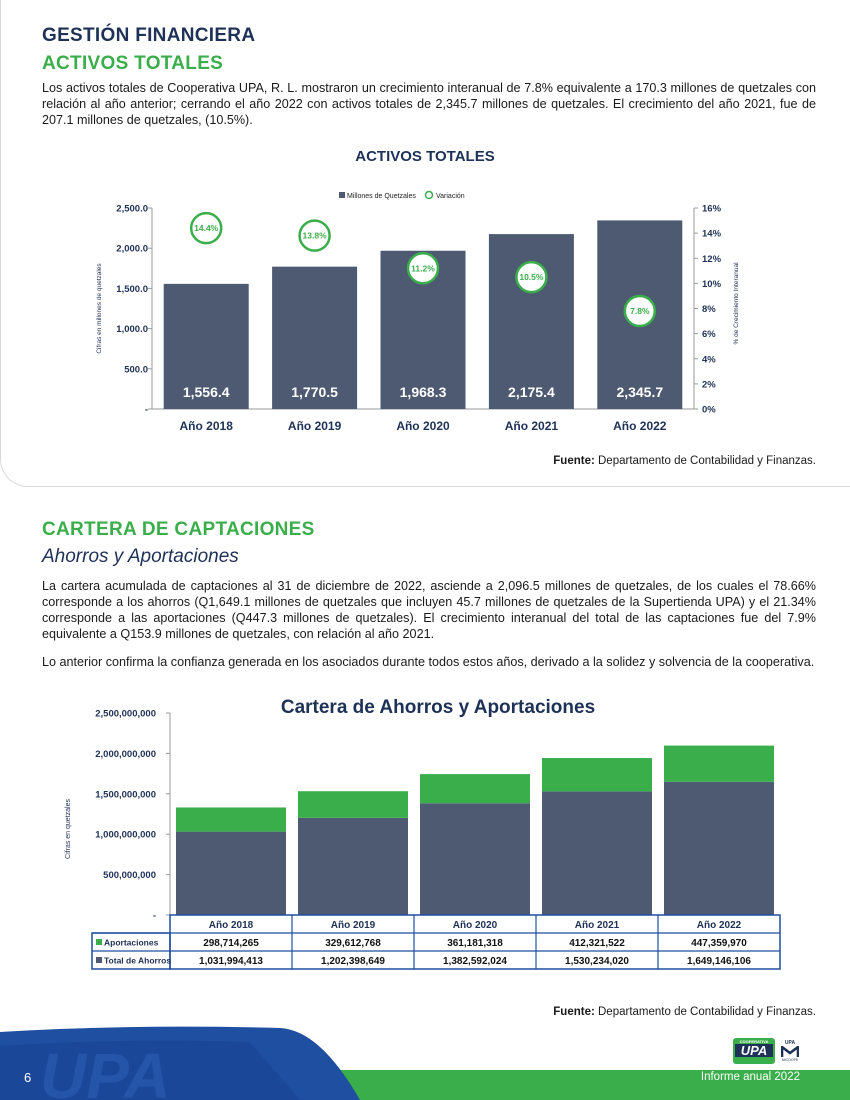  Describe the element at coordinates (125, 714) in the screenshot. I see `chart2-ytick-label: 2,500,000,000` at that location.